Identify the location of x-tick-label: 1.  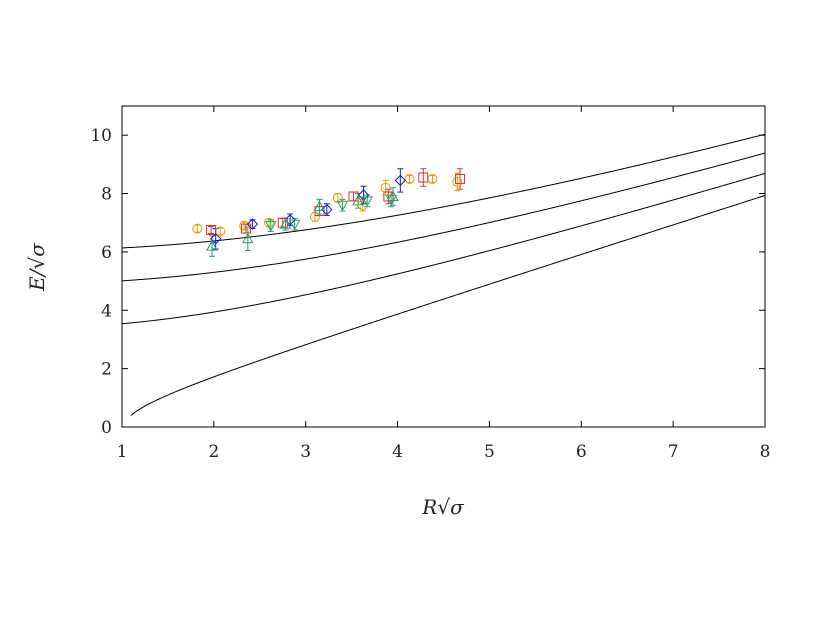
(122, 452).